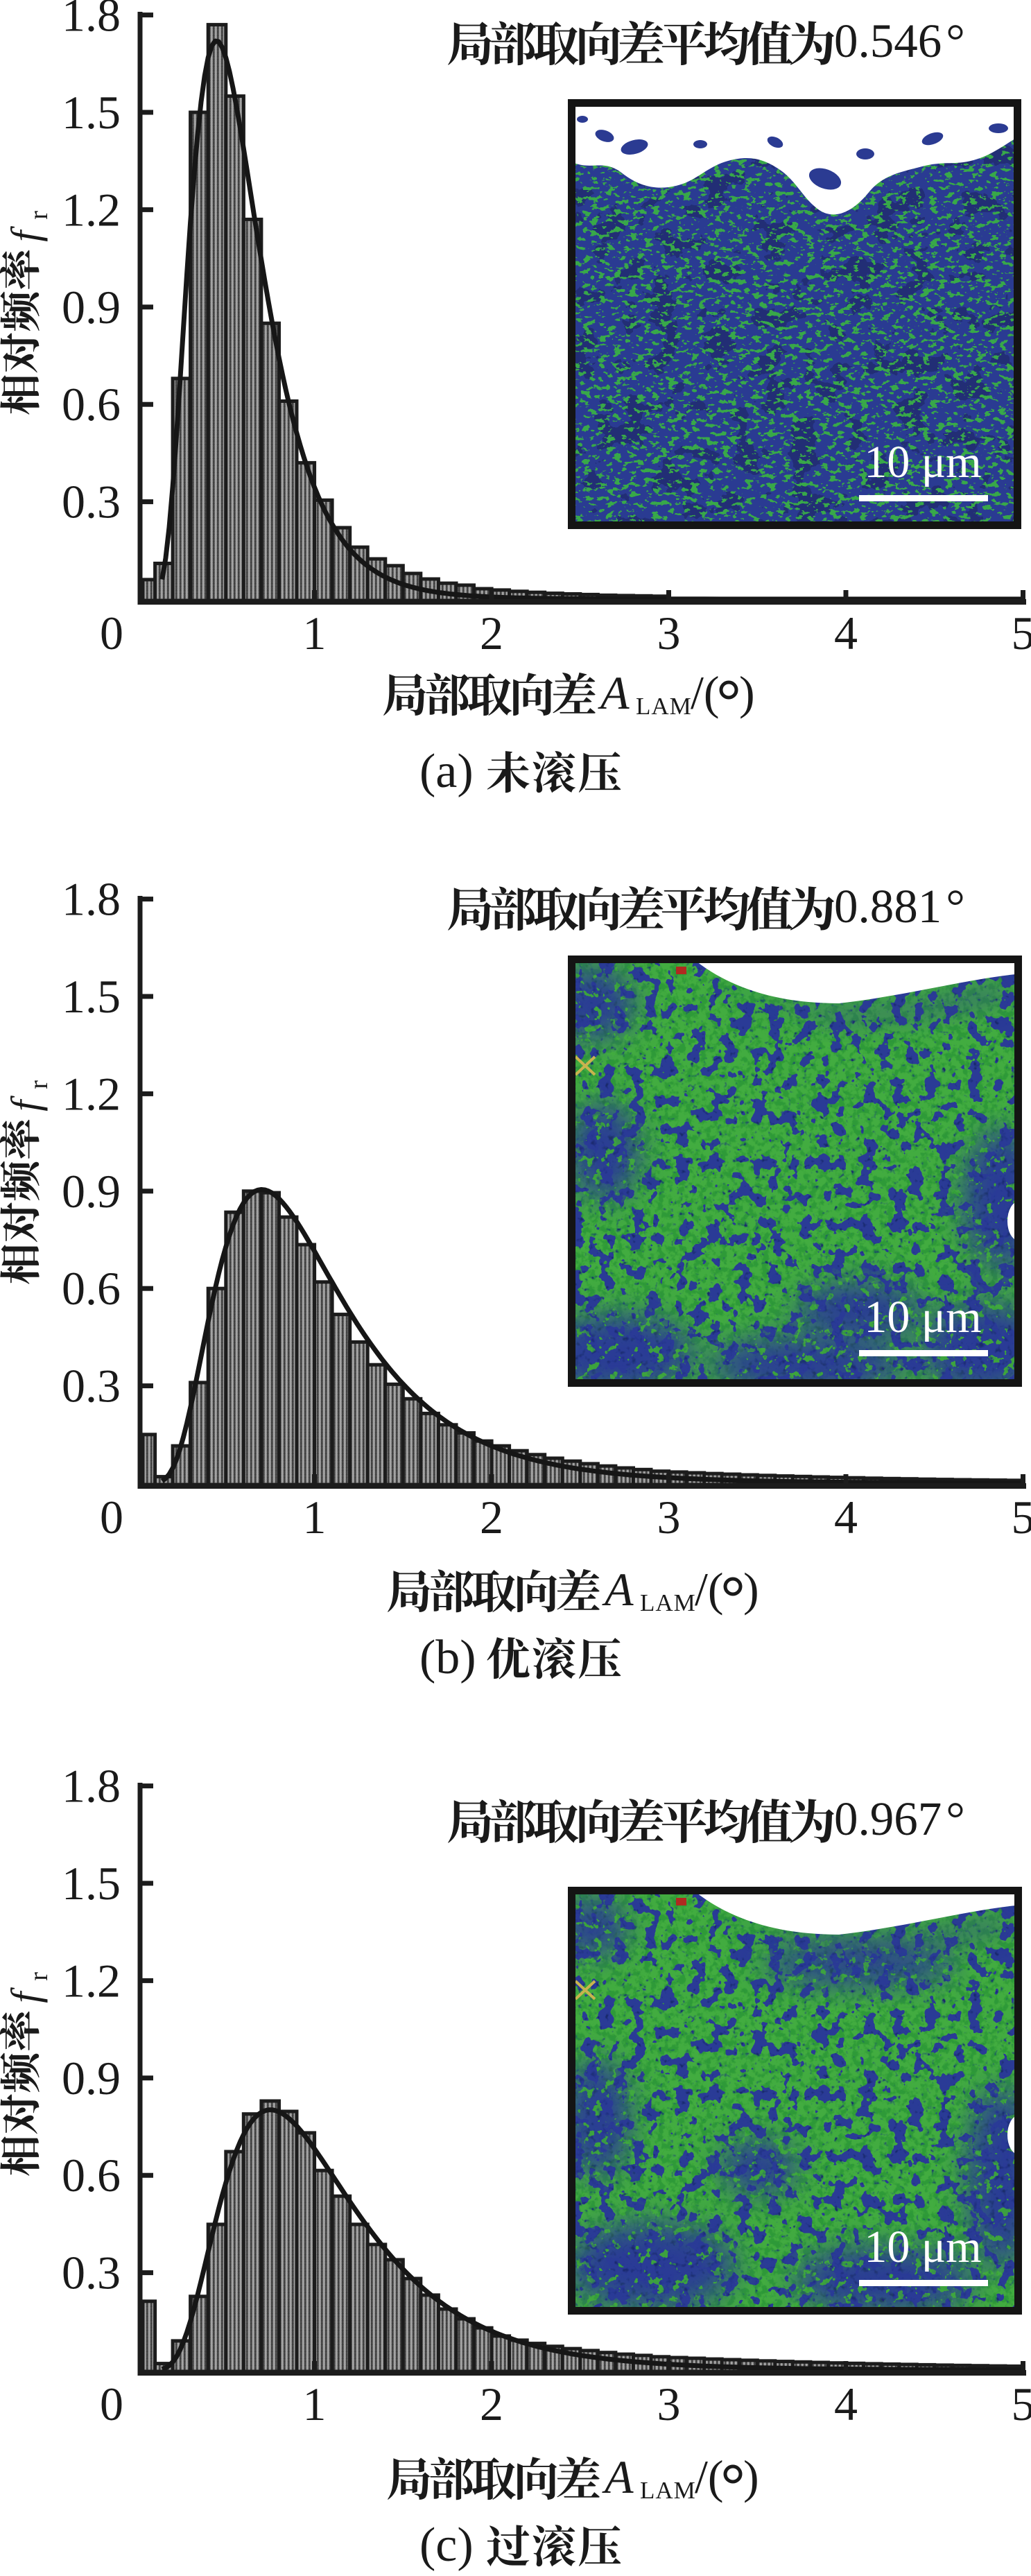  I want to click on svg-text: (a), so click(447, 771).